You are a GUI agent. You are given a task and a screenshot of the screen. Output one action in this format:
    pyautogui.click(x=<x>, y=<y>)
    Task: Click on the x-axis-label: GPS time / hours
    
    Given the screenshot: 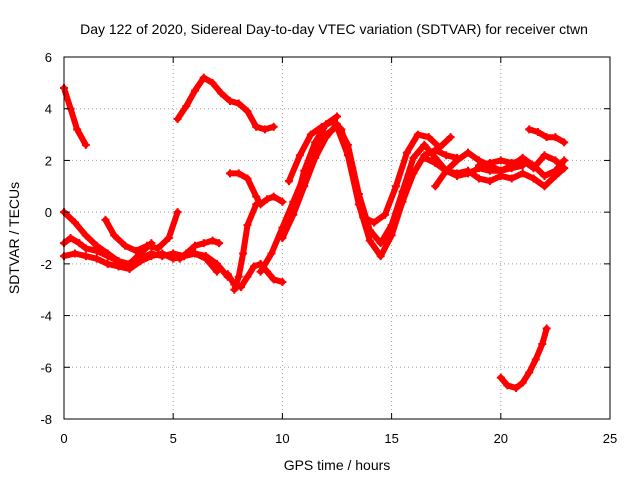 What is the action you would take?
    pyautogui.click(x=337, y=465)
    